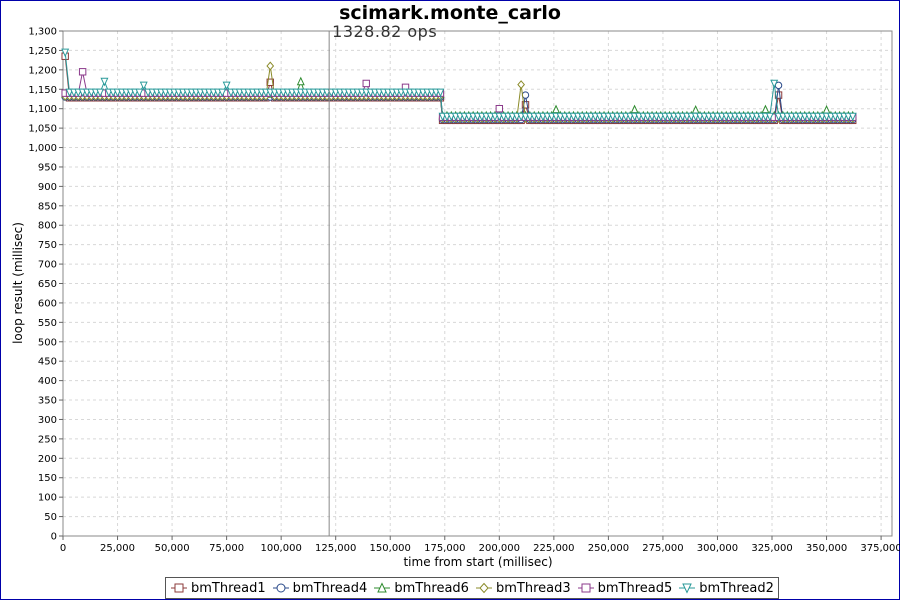 Image resolution: width=900 pixels, height=600 pixels. Describe the element at coordinates (117, 548) in the screenshot. I see `x-tick-label: 25,000` at that location.